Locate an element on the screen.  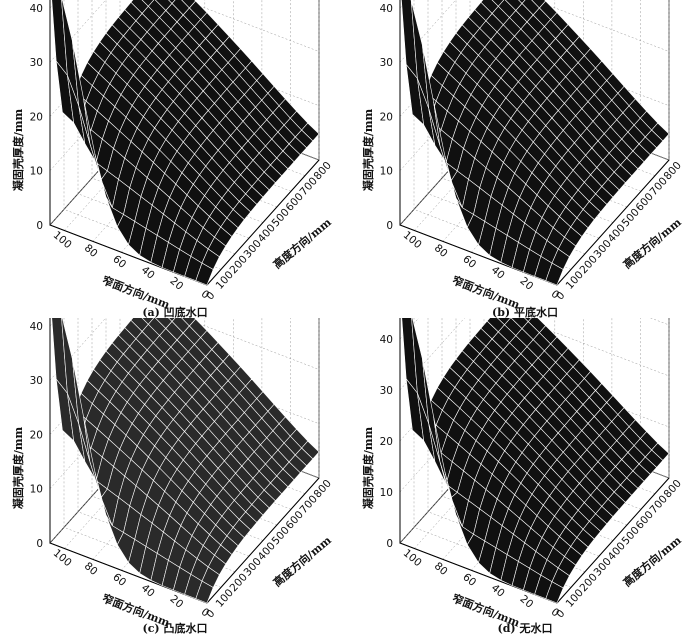
caption-d: (d) 无水口 is located at coordinates (525, 628).